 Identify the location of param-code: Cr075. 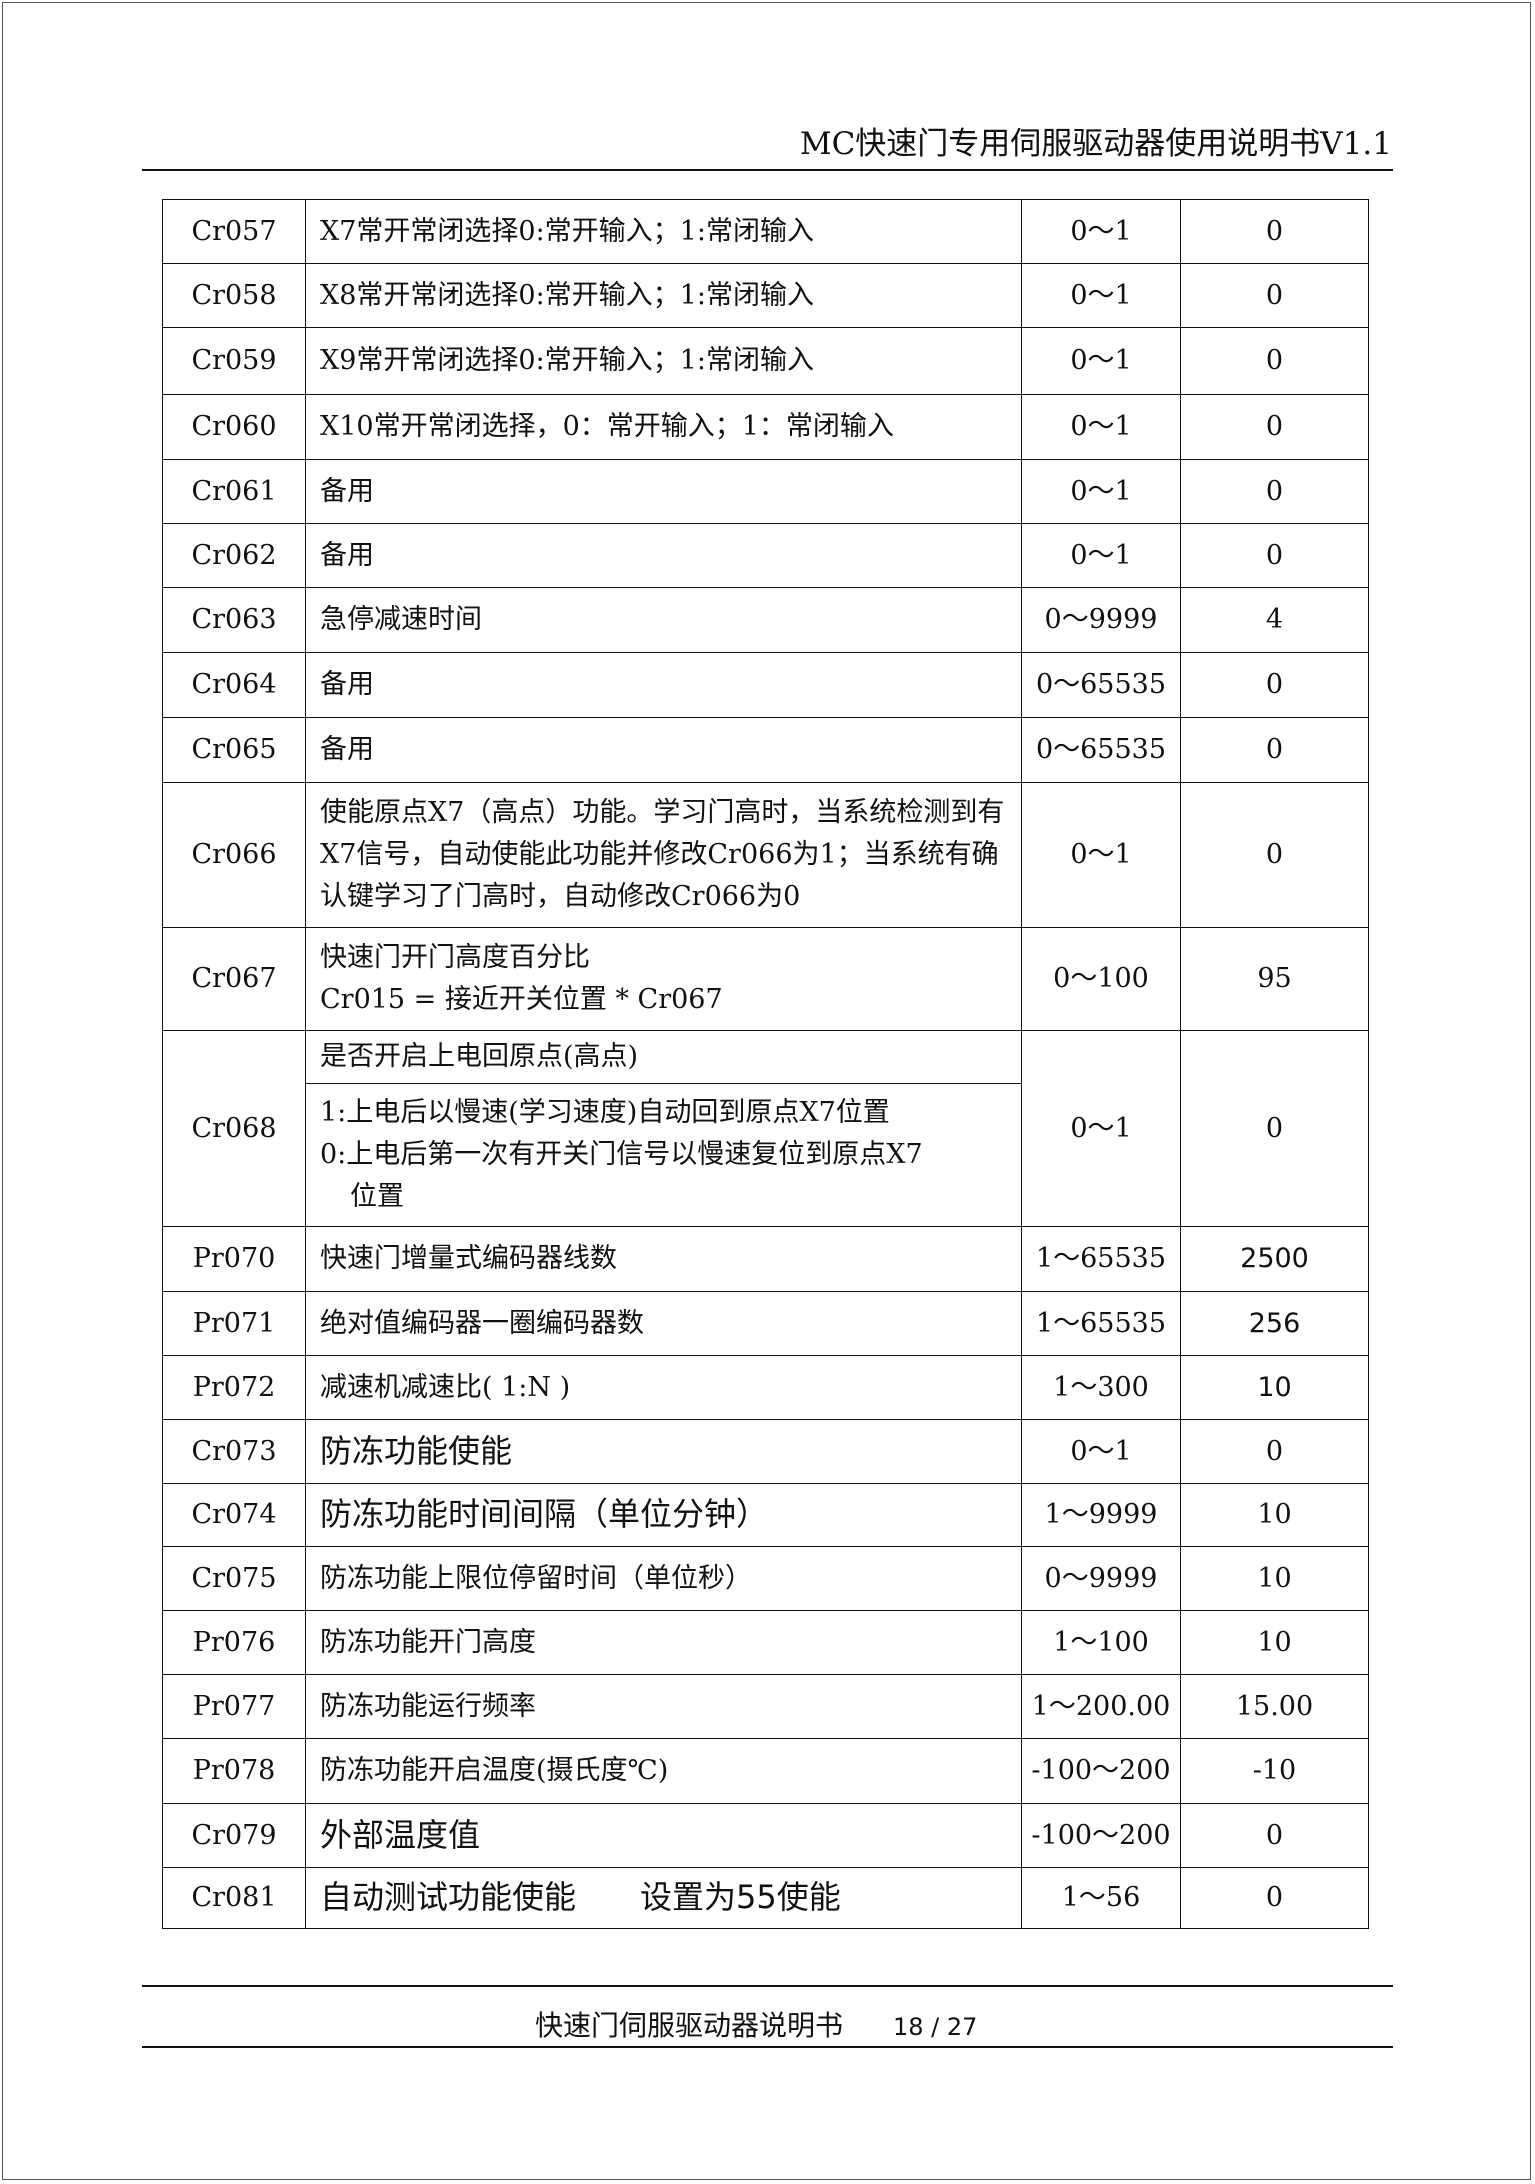
(234, 1578).